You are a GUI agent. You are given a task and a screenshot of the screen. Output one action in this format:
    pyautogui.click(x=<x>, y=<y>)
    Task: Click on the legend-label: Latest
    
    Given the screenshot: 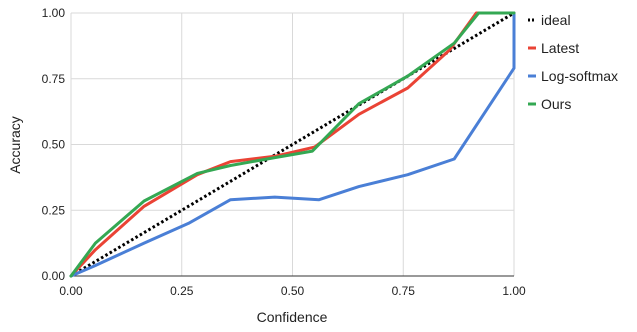 What is the action you would take?
    pyautogui.click(x=560, y=48)
    